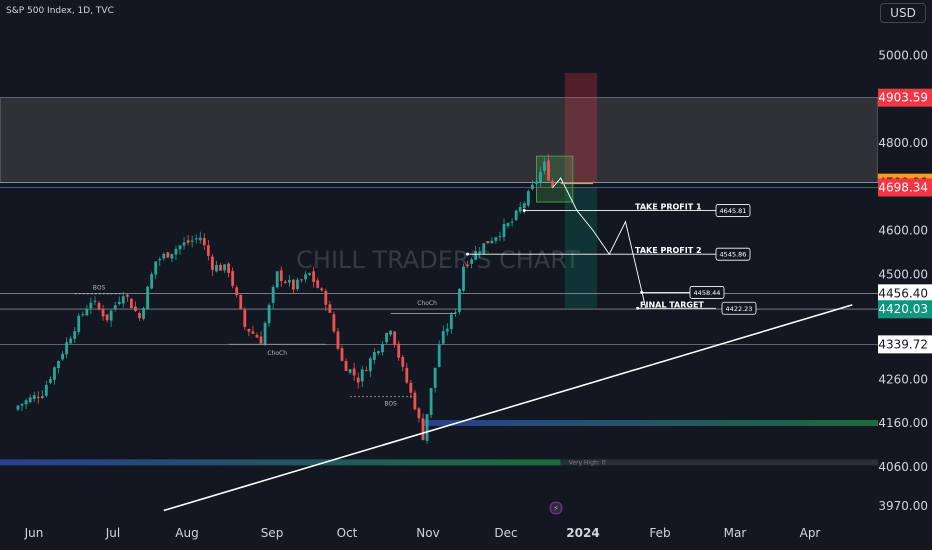 The width and height of the screenshot is (932, 550). Describe the element at coordinates (439, 140) in the screenshot. I see `supply-zone` at that location.